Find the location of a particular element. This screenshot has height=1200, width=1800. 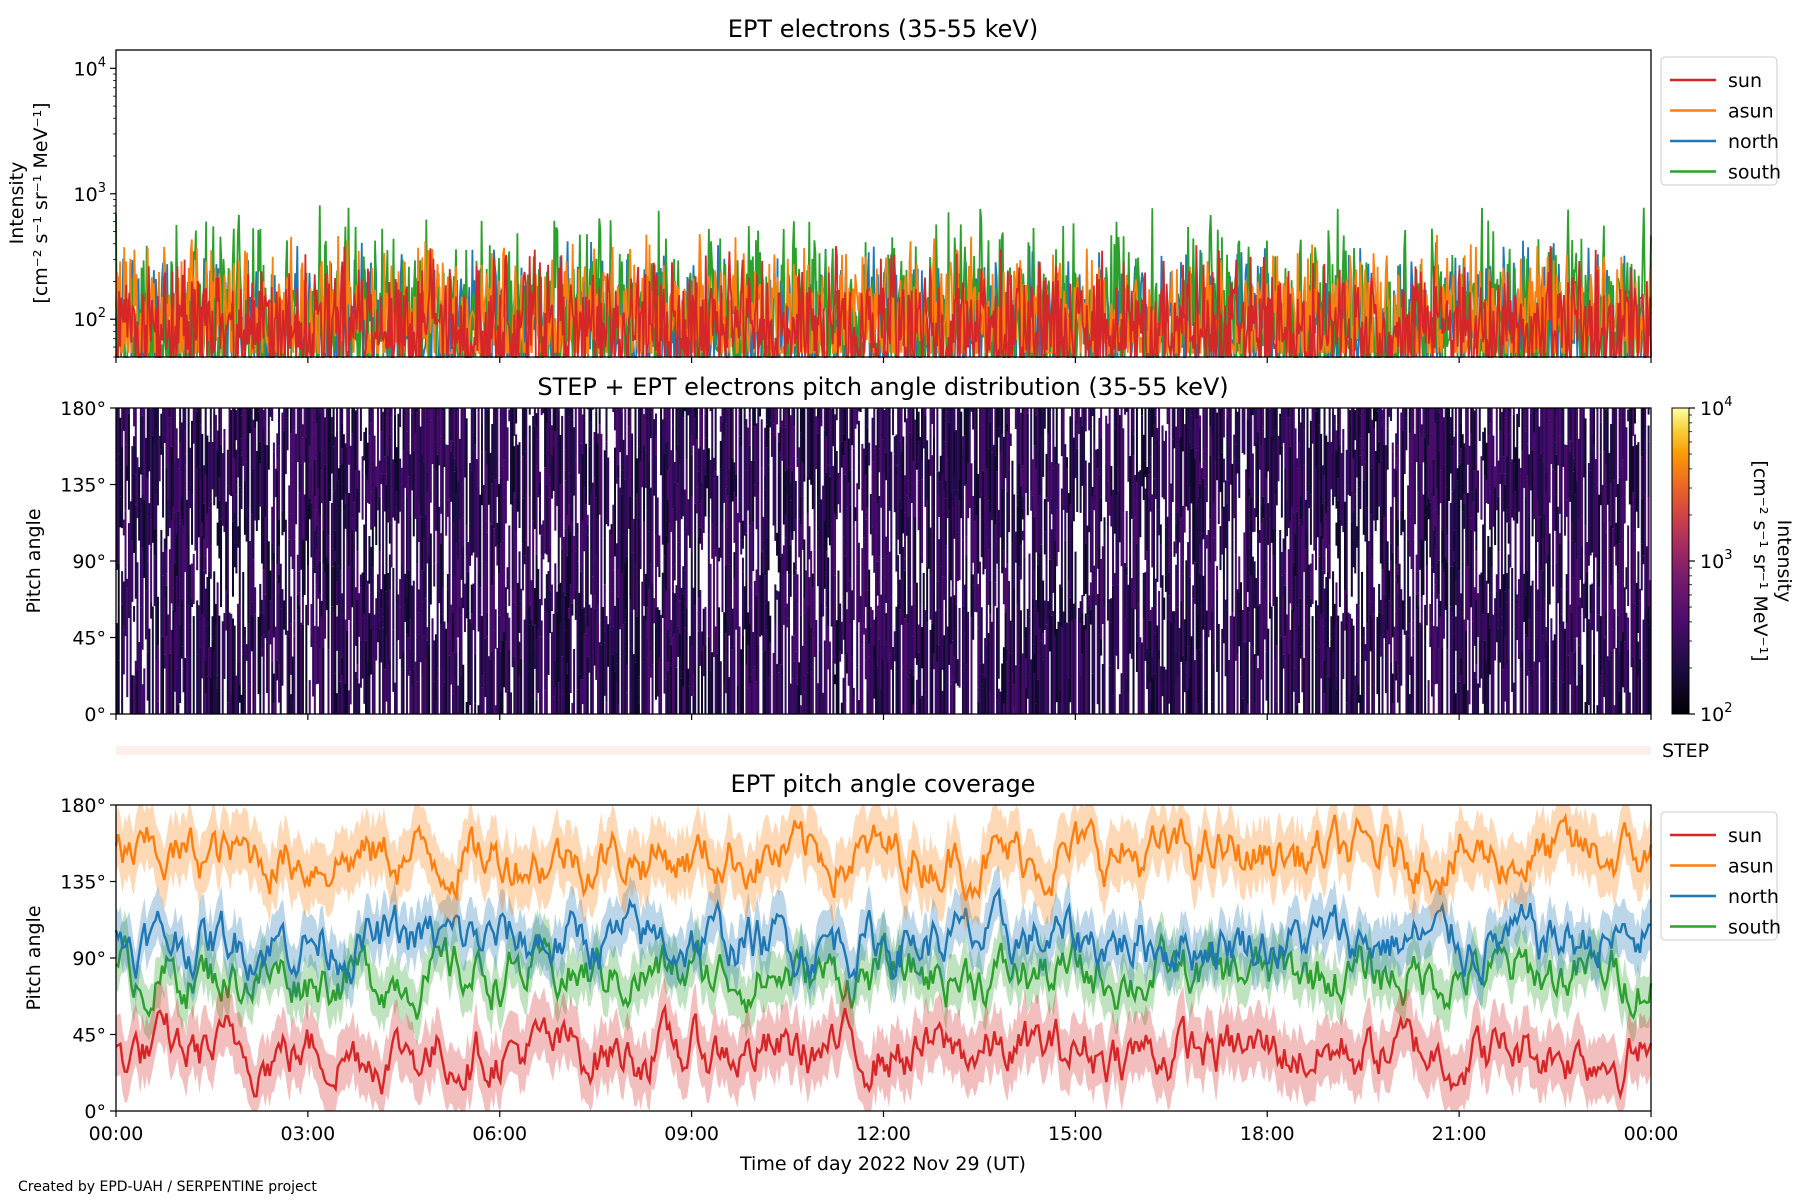

colorbar-label: Intensity [cm⁻² s⁻¹ sr⁻¹ MeV⁻¹] is located at coordinates (1772, 560).